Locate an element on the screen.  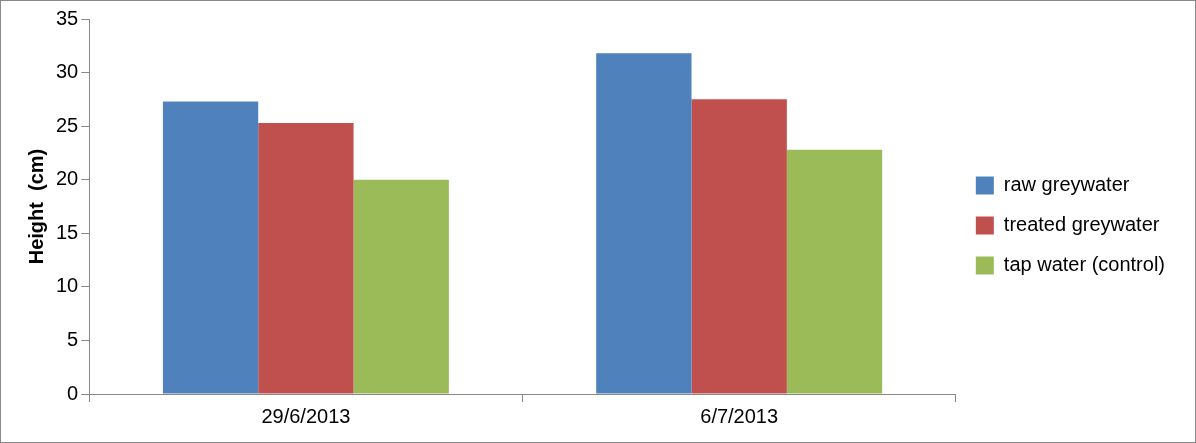
legend-label: tap water (control) is located at coordinates (1084, 264).